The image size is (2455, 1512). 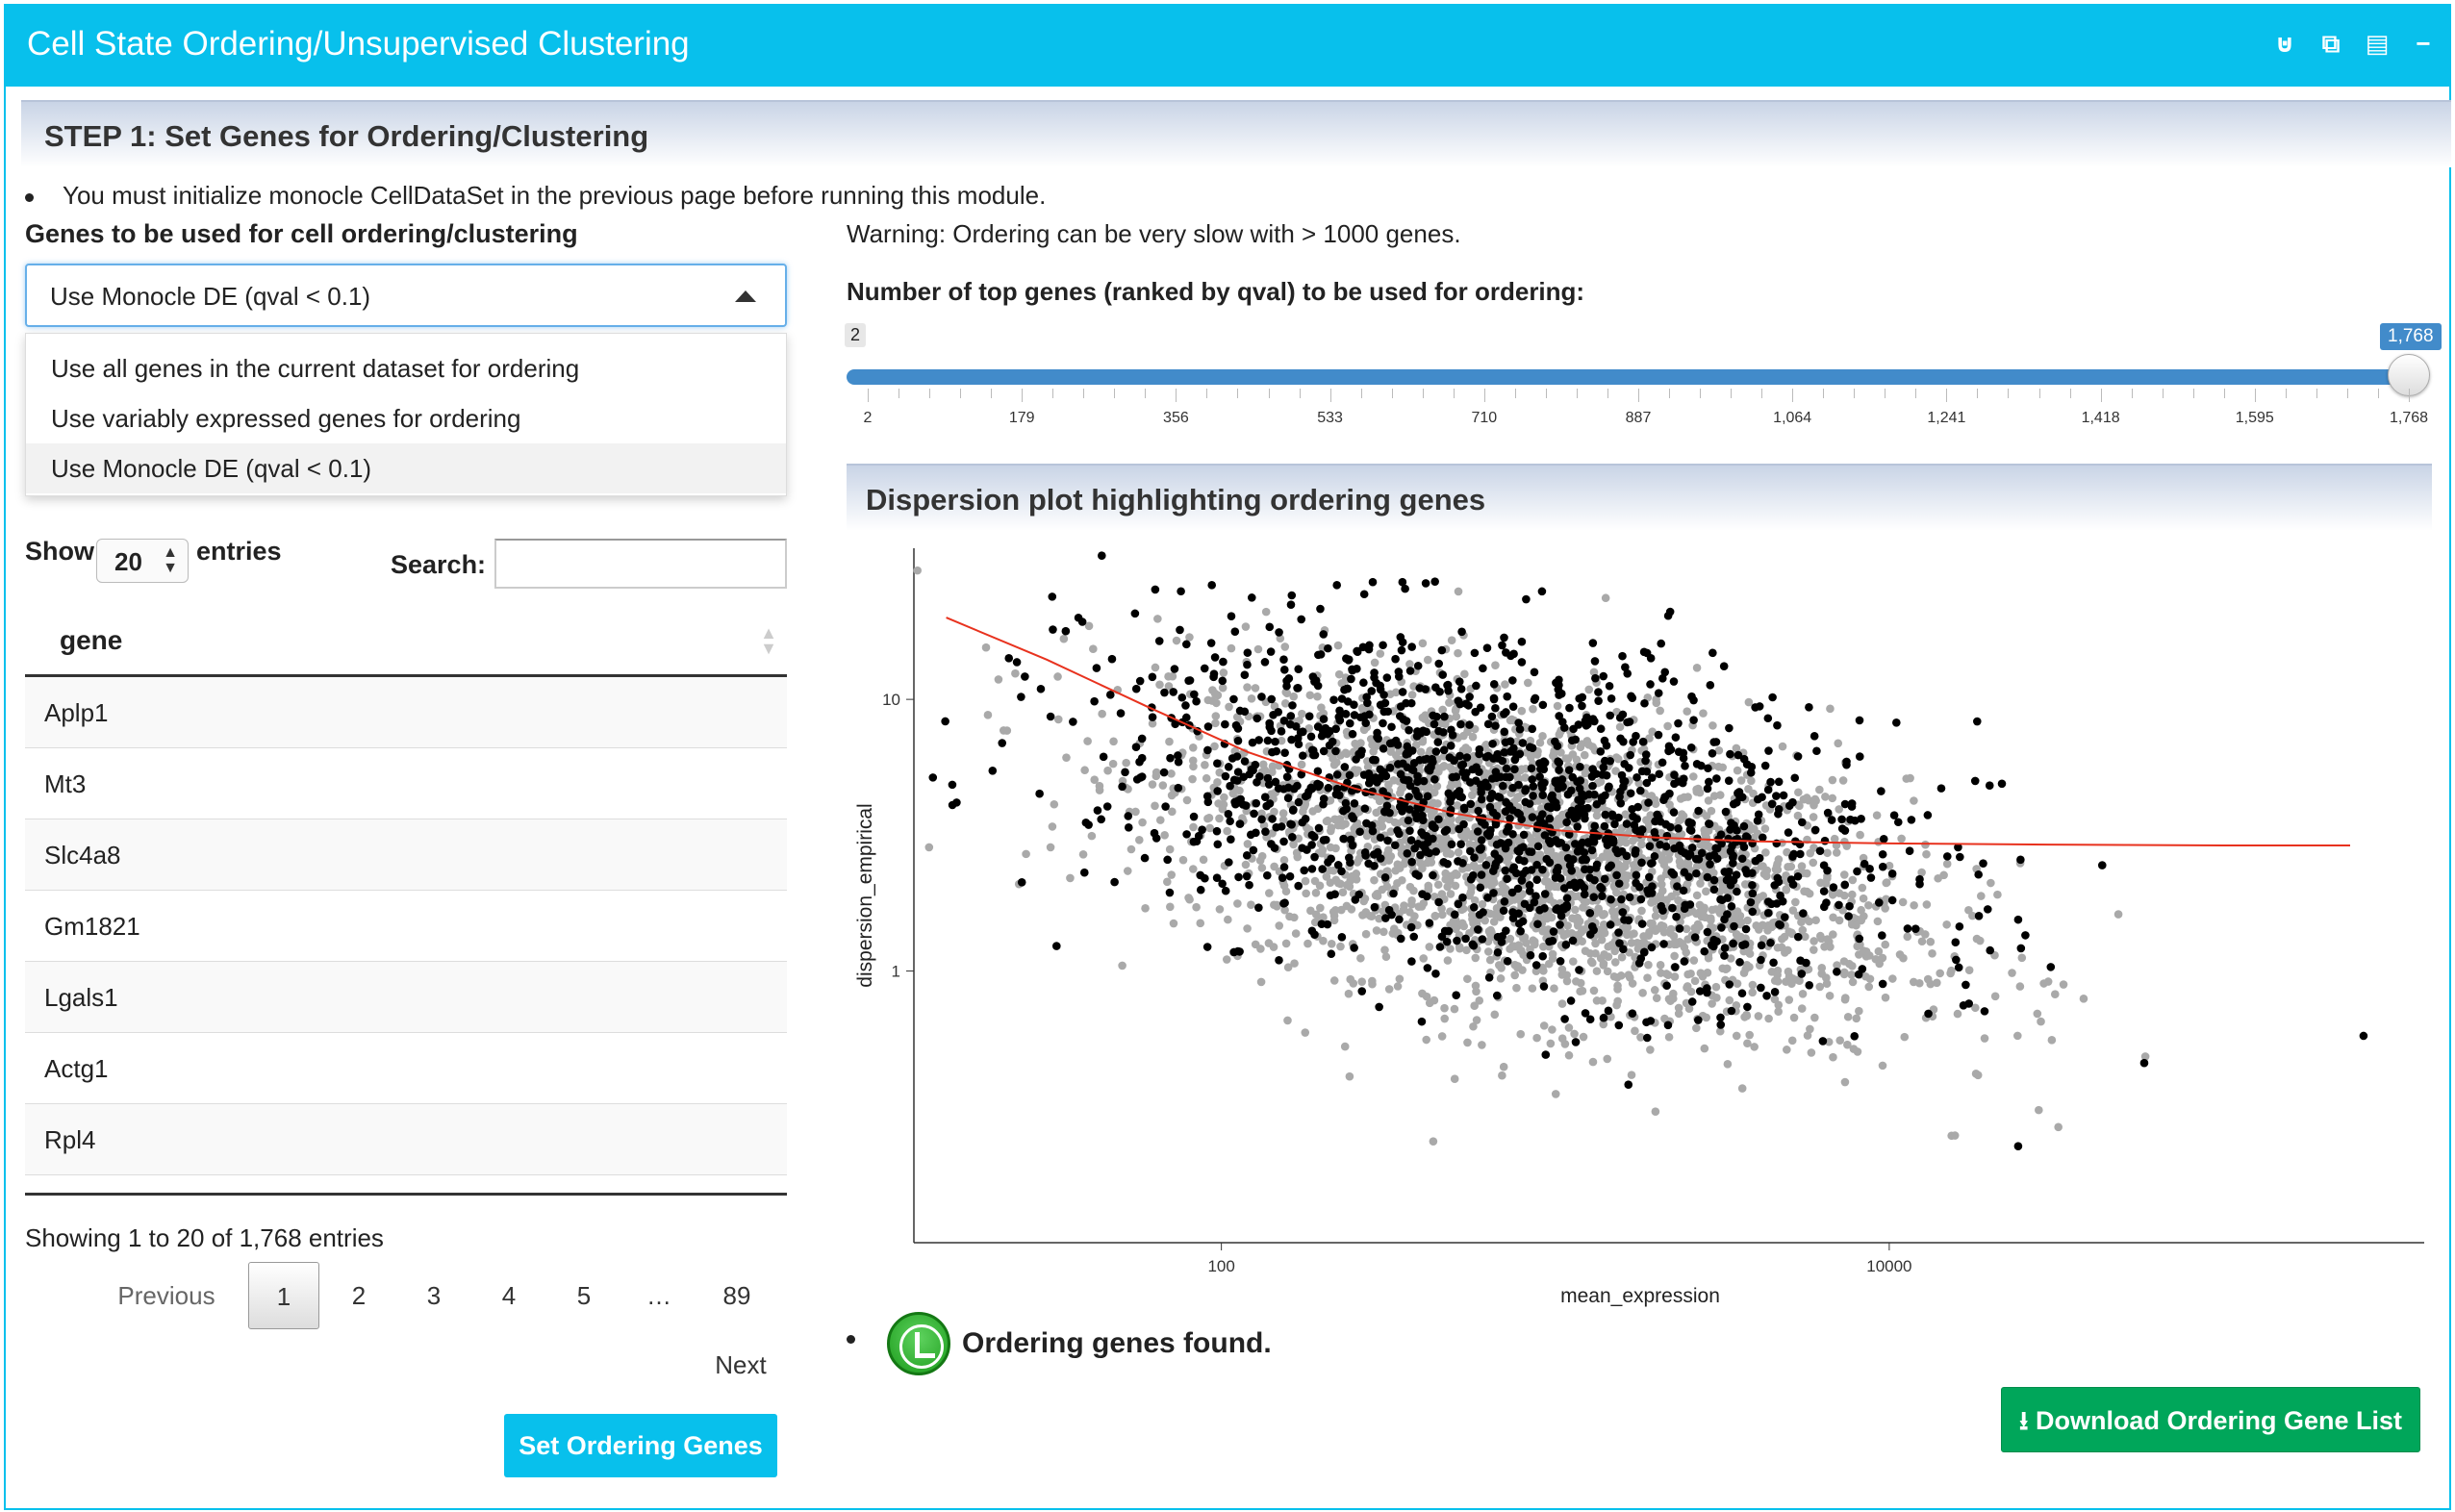 What do you see at coordinates (736, 1296) in the screenshot?
I see `pager-page-89: 89` at bounding box center [736, 1296].